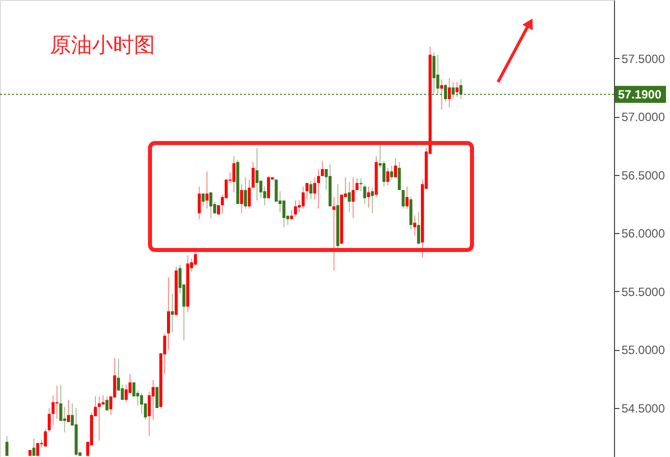  Describe the element at coordinates (644, 117) in the screenshot. I see `y-tick-label: 57.0000` at that location.